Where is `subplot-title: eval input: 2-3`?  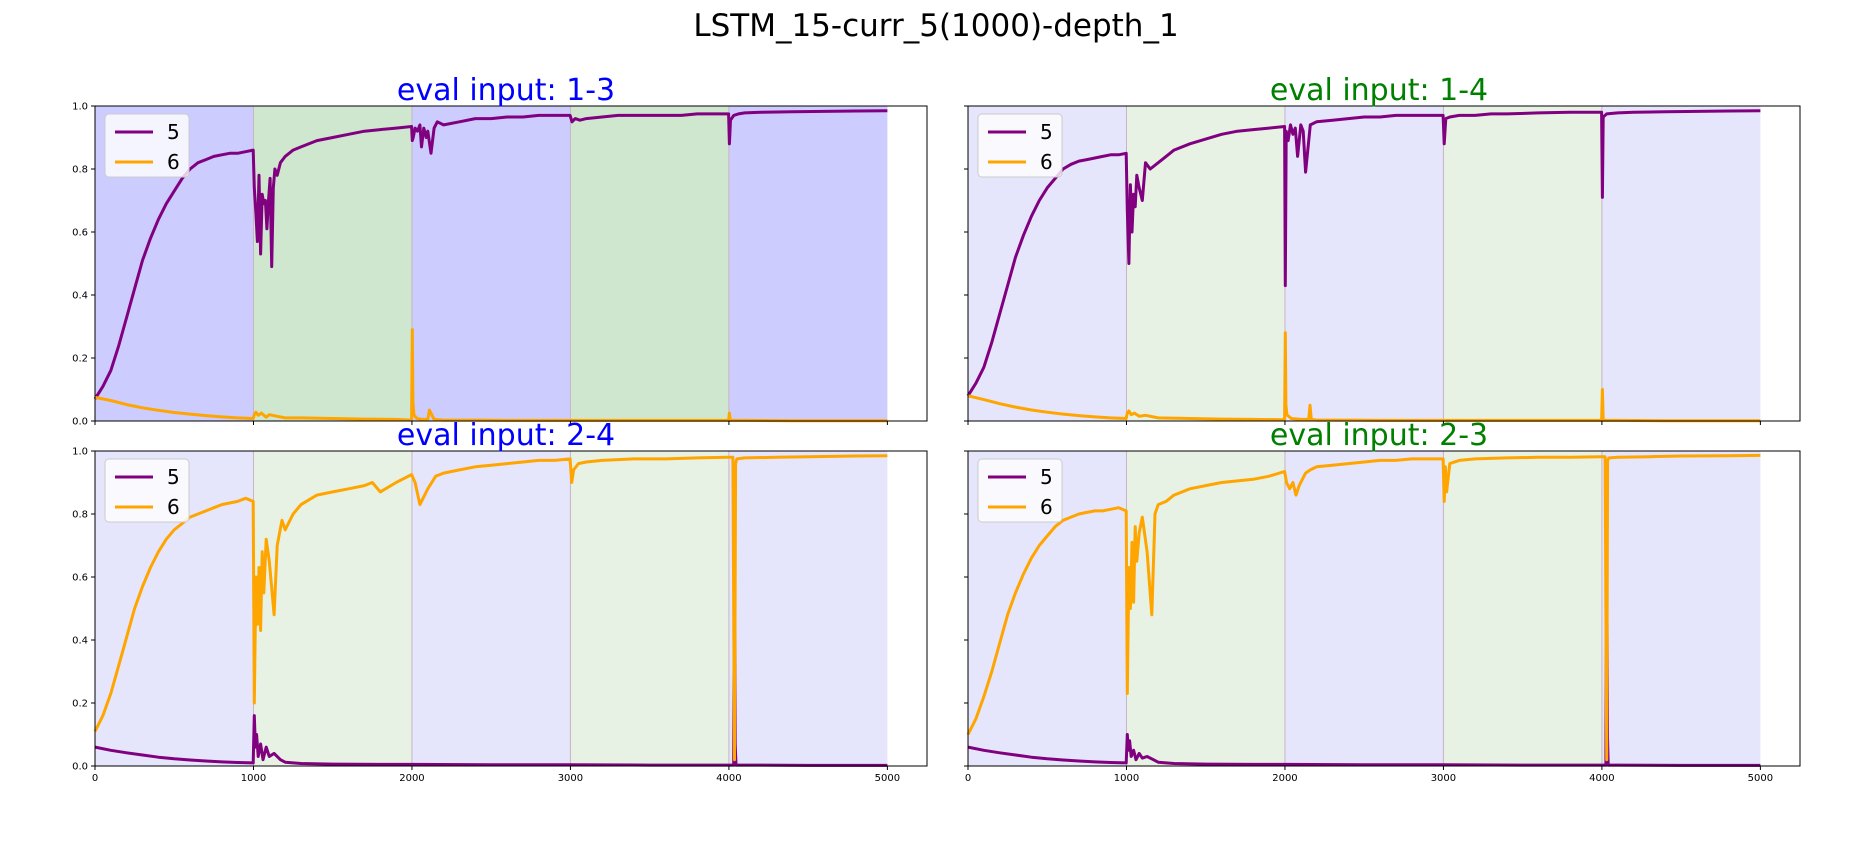
subplot-title: eval input: 2-3 is located at coordinates (1379, 435).